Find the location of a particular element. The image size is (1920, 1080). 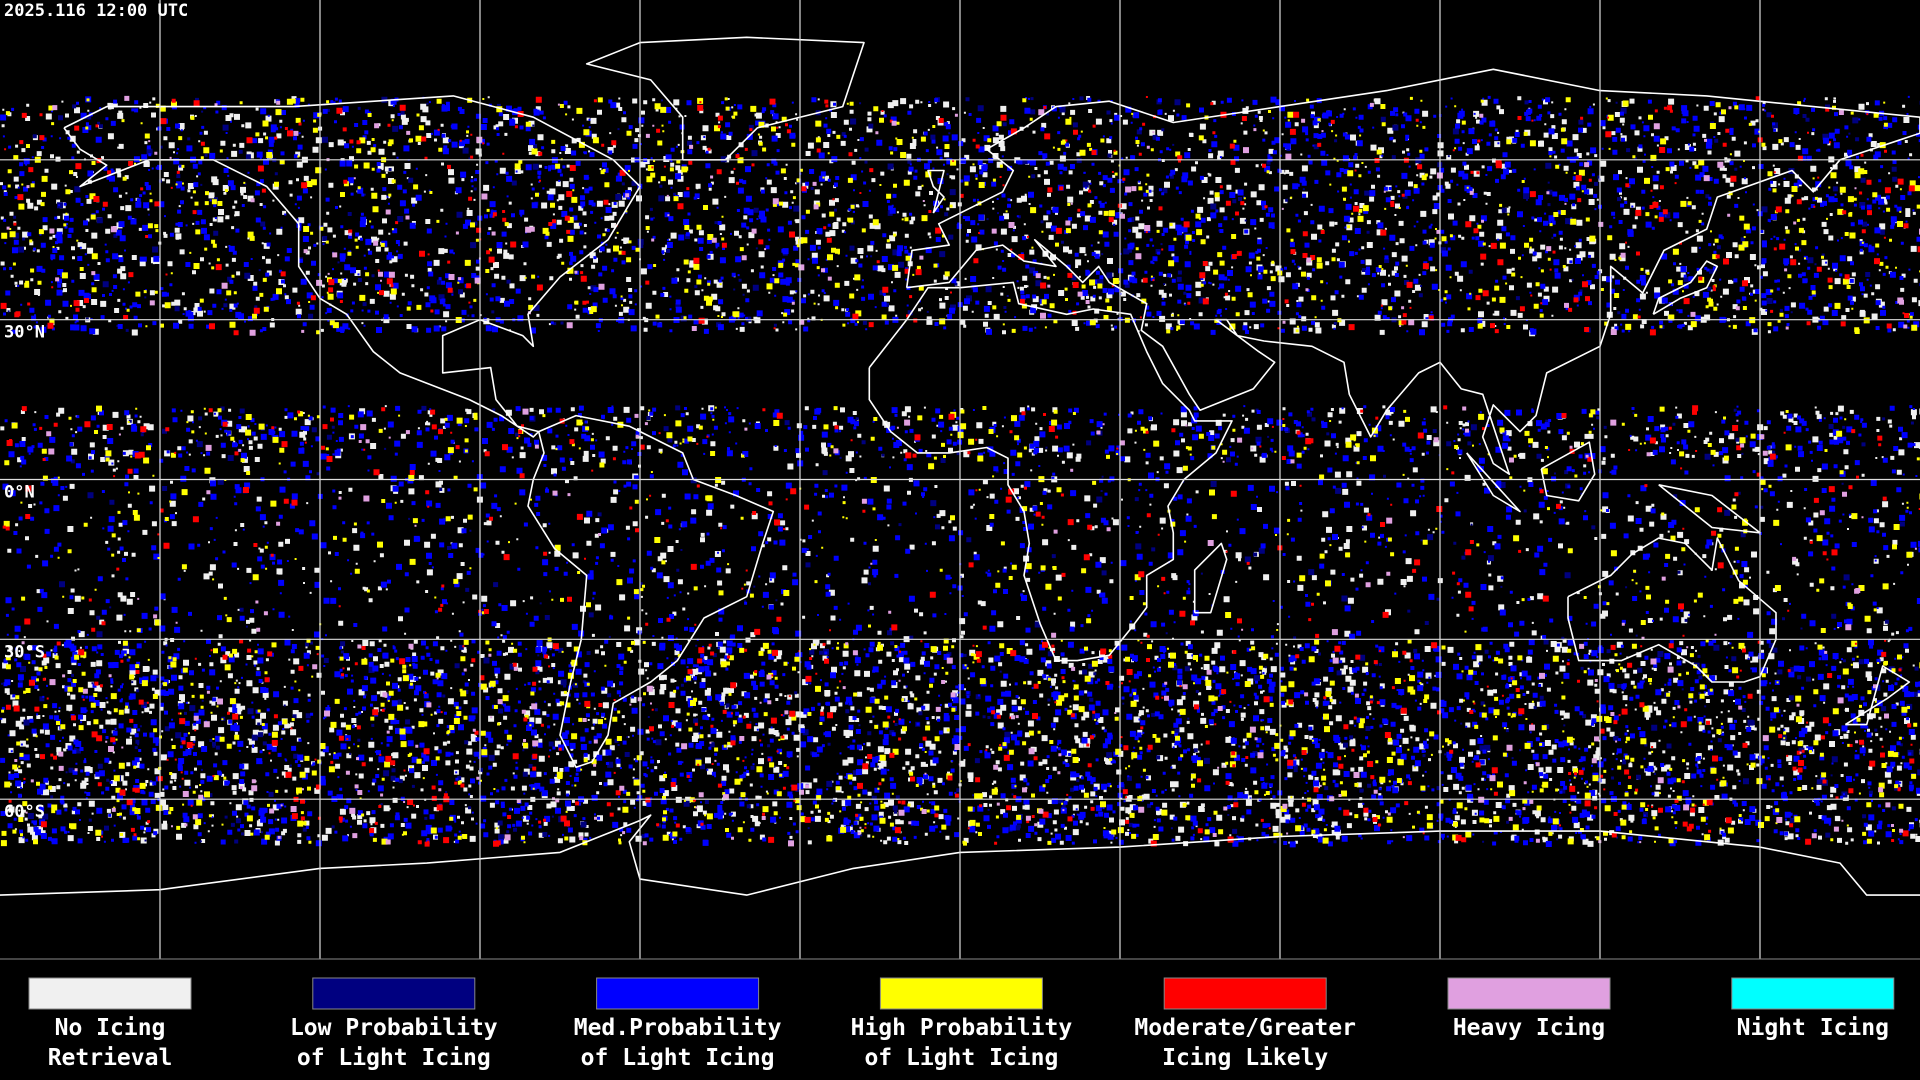

latitude-label: 60°S is located at coordinates (24, 812).